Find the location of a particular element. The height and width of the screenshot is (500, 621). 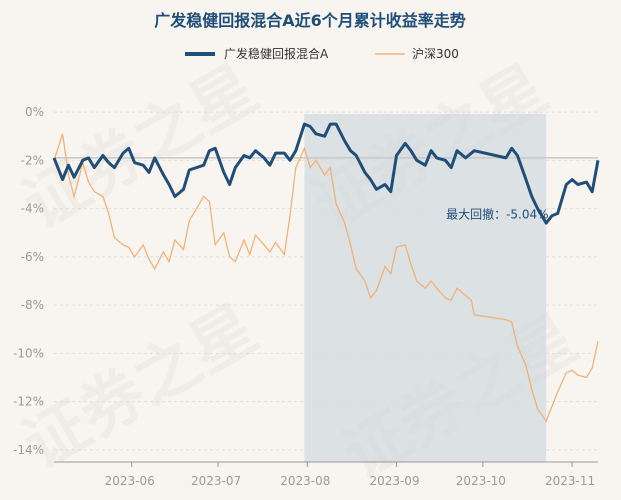

x-tick-label: 2023-06 is located at coordinates (130, 481).